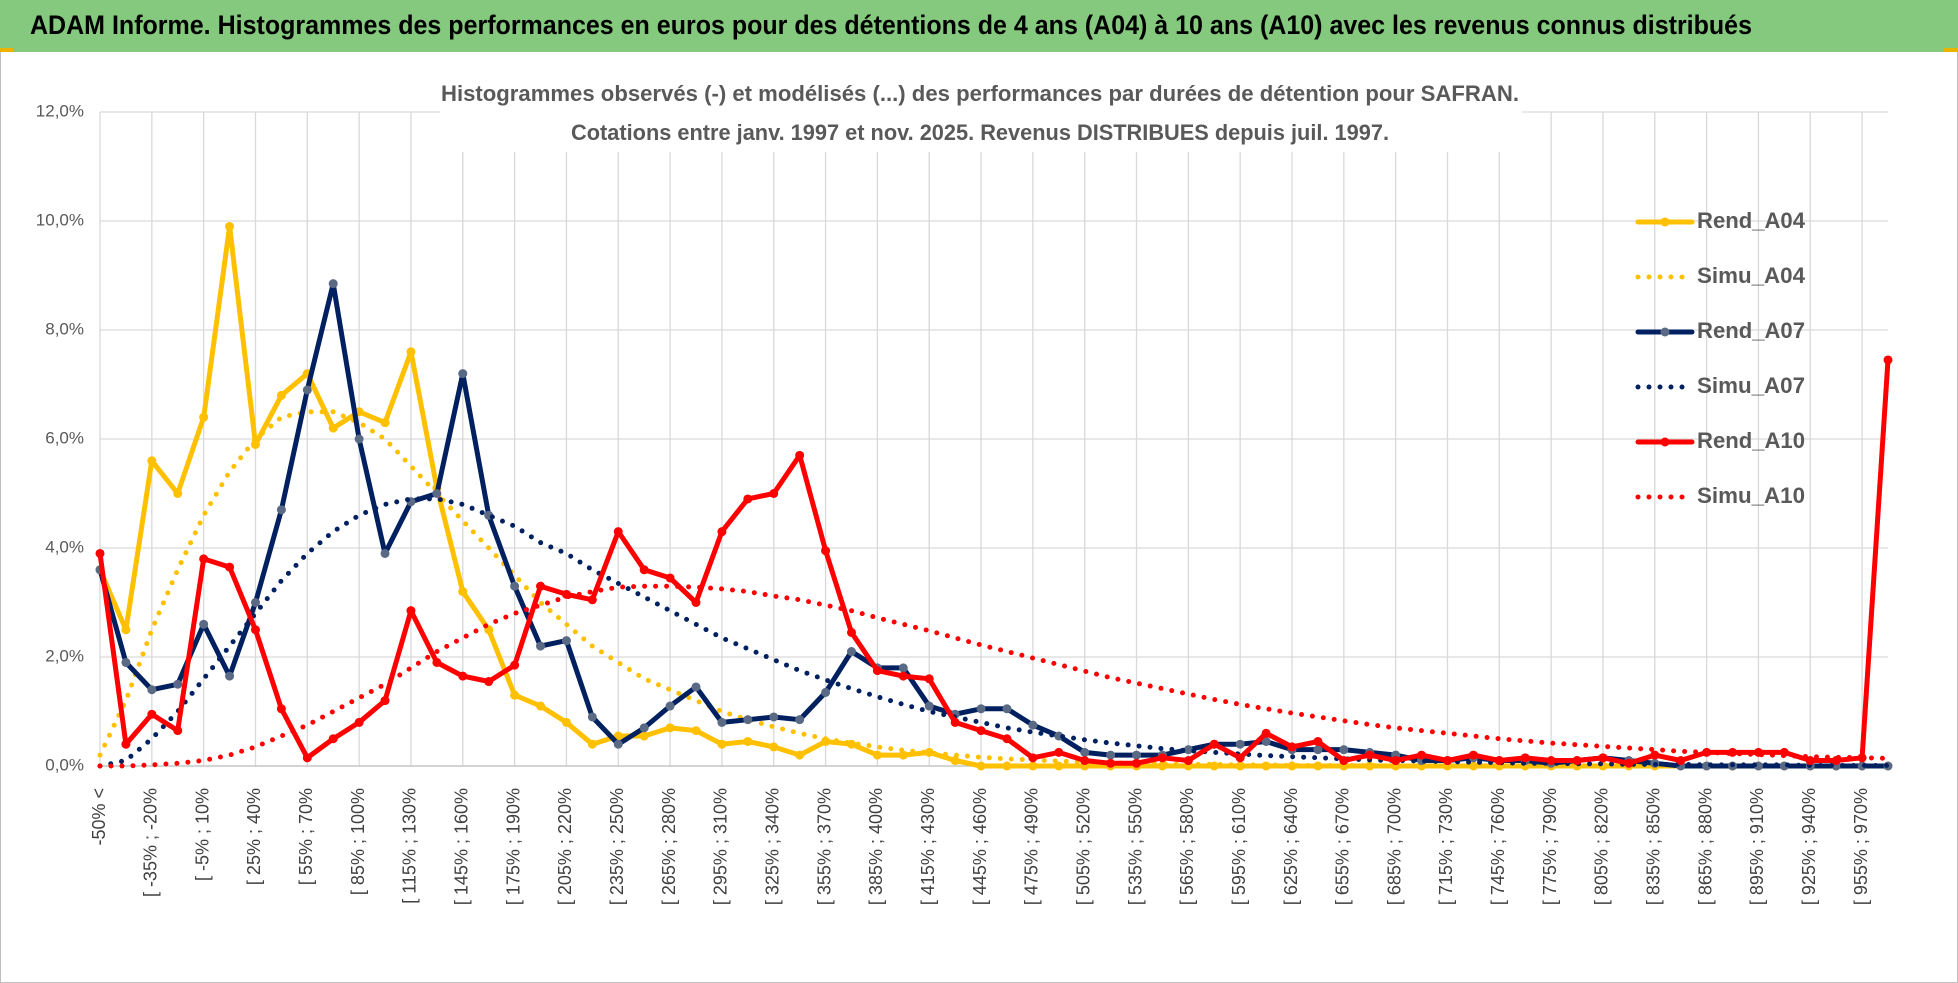 This screenshot has width=1958, height=983. What do you see at coordinates (64, 437) in the screenshot?
I see `y-tick-label: 6,0%` at bounding box center [64, 437].